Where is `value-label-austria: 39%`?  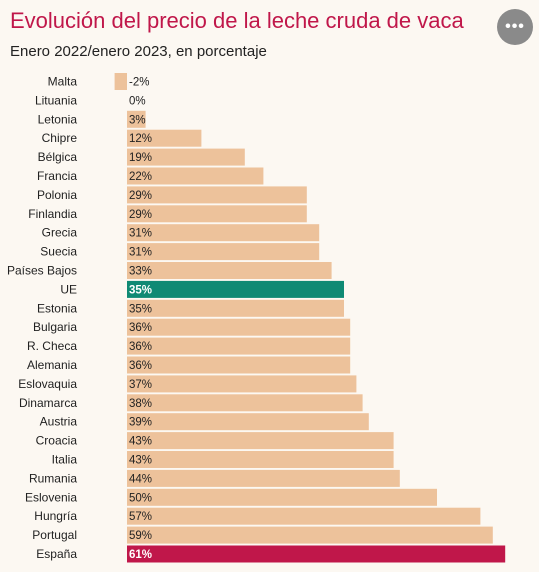 value-label-austria: 39% is located at coordinates (140, 423).